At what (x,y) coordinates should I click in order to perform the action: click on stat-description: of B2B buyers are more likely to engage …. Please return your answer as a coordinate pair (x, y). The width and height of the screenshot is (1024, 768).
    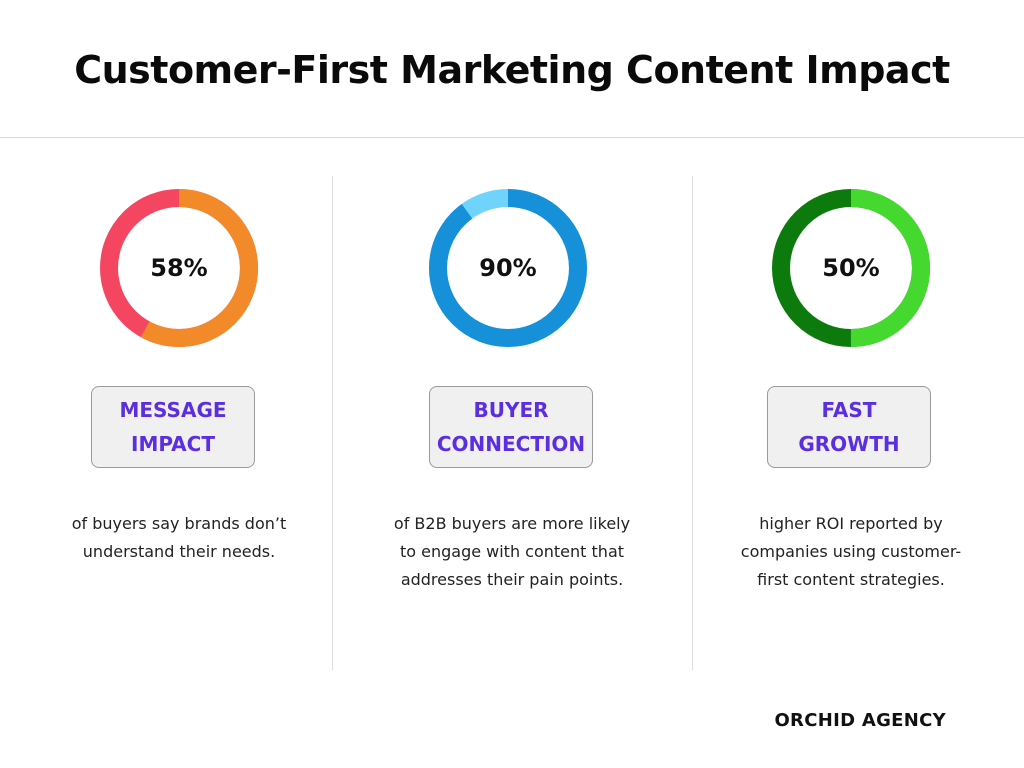
    Looking at the image, I should click on (512, 551).